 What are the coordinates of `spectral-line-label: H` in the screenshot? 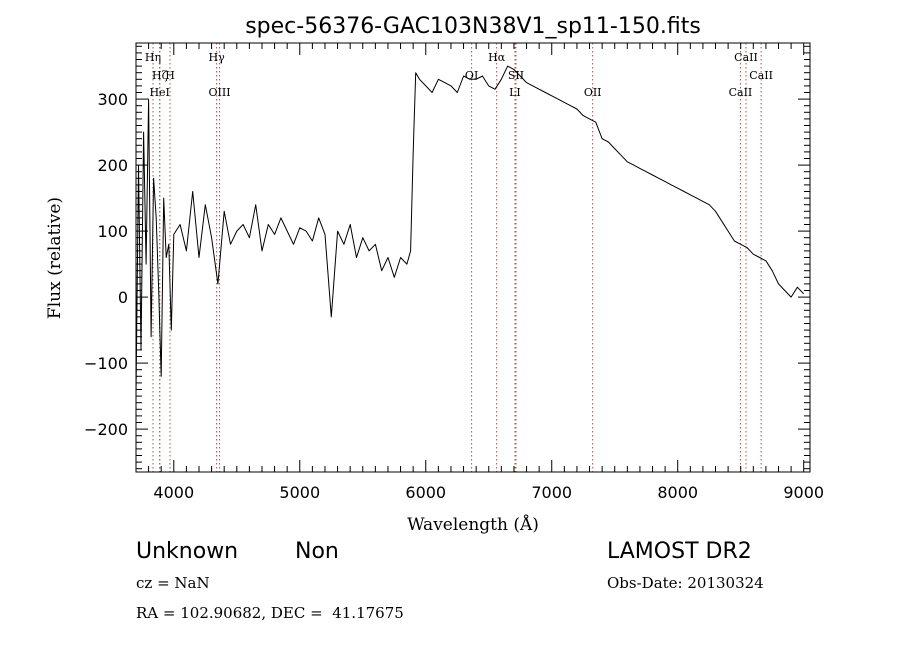 It's located at (170, 75).